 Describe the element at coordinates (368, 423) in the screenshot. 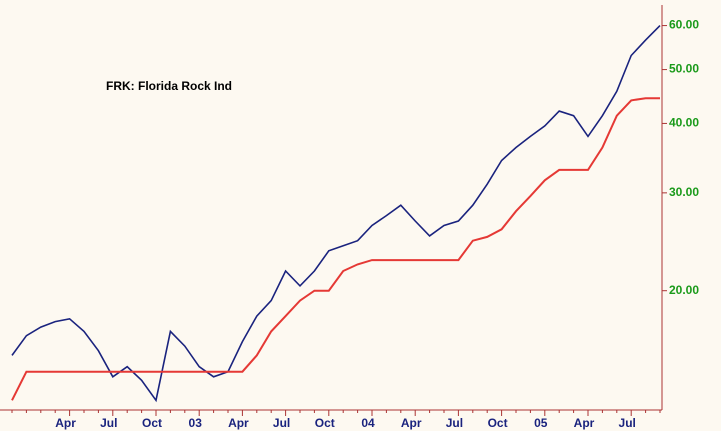

I see `x-tick-label: 04` at that location.